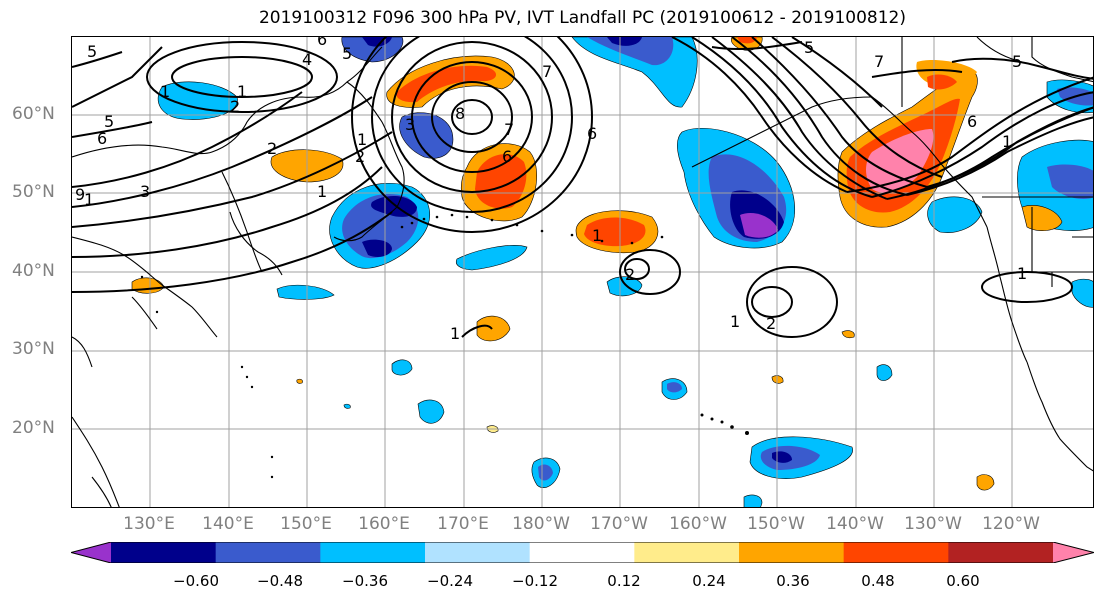 This screenshot has height=601, width=1105. What do you see at coordinates (280, 581) in the screenshot?
I see `colorbar-tick-label: −0.48` at bounding box center [280, 581].